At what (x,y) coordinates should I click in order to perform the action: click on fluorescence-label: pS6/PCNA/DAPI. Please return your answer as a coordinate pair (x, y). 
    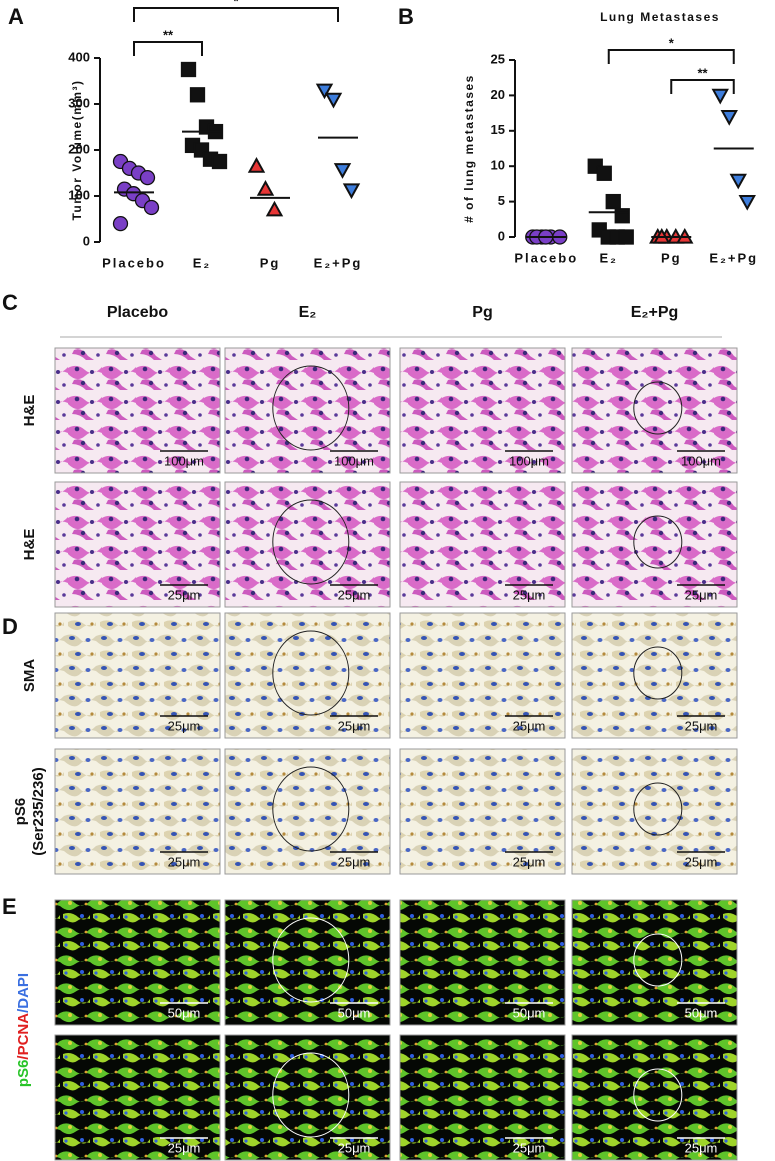
    Looking at the image, I should click on (23, 1030).